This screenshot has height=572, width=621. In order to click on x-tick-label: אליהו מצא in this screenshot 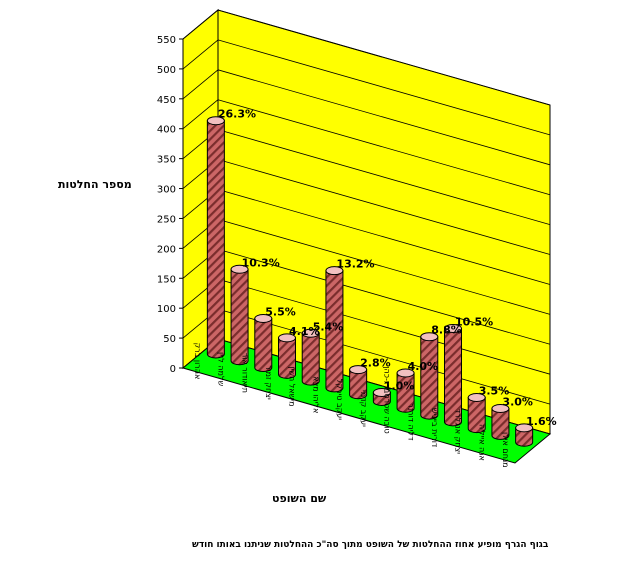, I will do `click(315, 394)`.